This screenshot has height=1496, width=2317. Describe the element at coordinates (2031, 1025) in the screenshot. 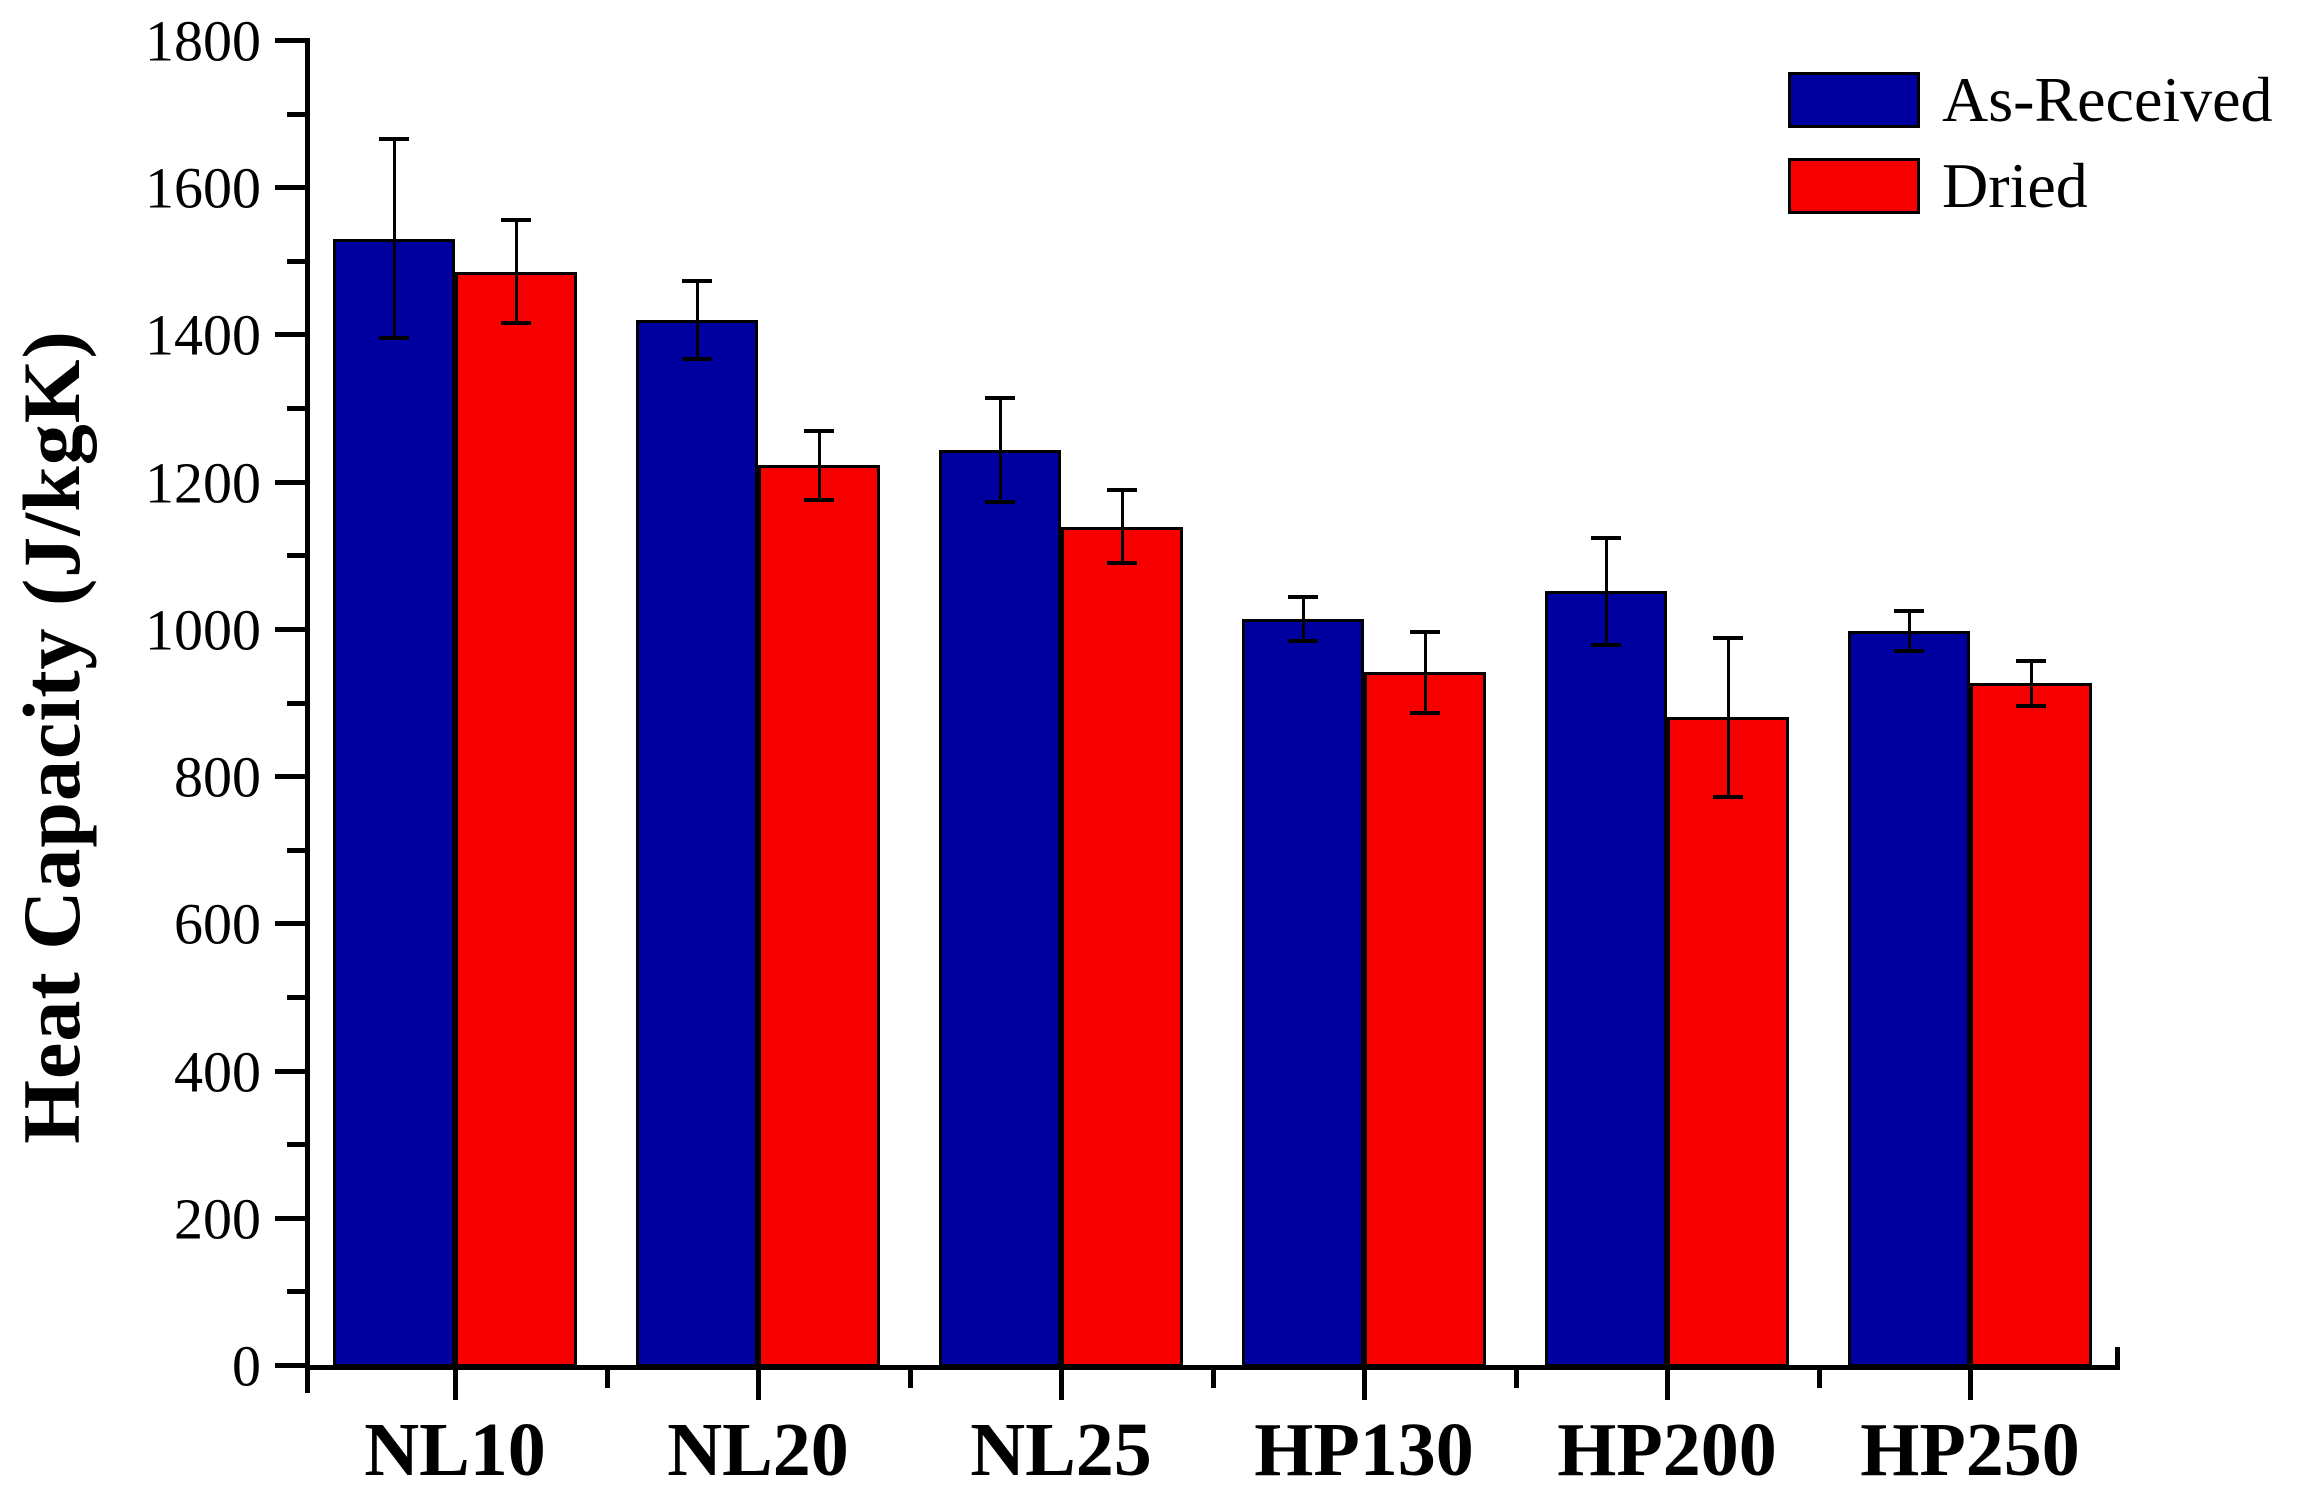

I see `bar-dried-hp250` at that location.